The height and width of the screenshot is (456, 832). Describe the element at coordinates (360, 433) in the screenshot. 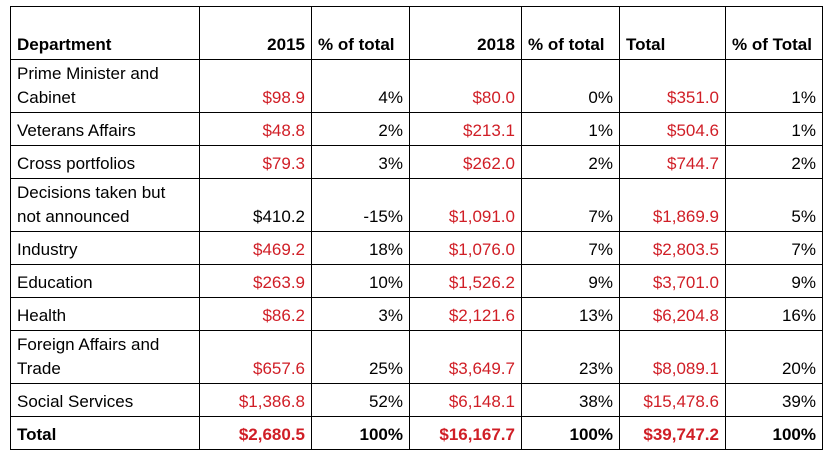

I see `total-2015-pct: 100%` at that location.